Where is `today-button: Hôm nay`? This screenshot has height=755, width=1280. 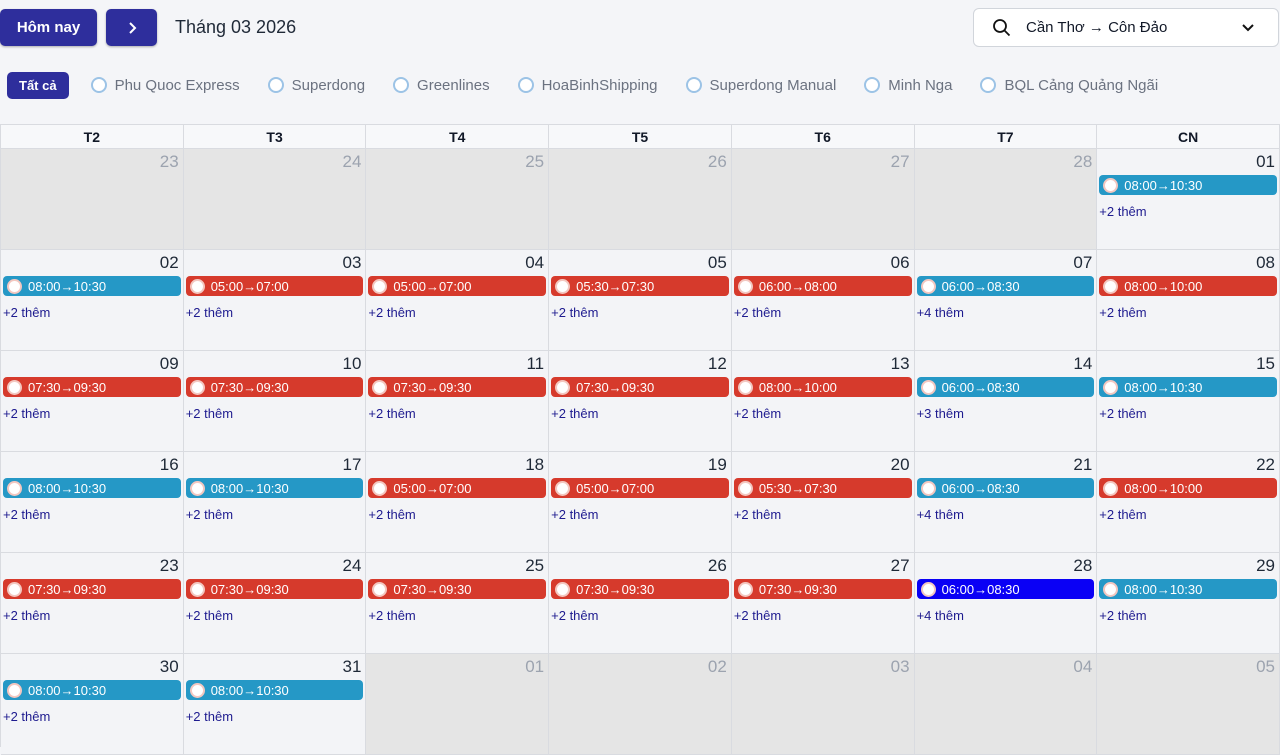
today-button: Hôm nay is located at coordinates (48, 27).